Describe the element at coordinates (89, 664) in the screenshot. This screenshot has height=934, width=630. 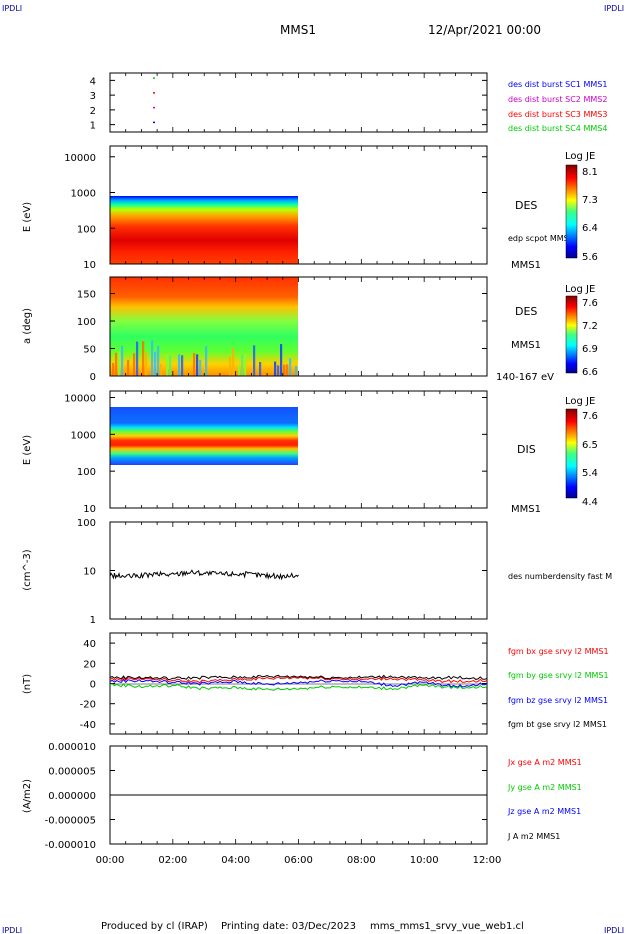
I see `y-tick-label: 20` at that location.